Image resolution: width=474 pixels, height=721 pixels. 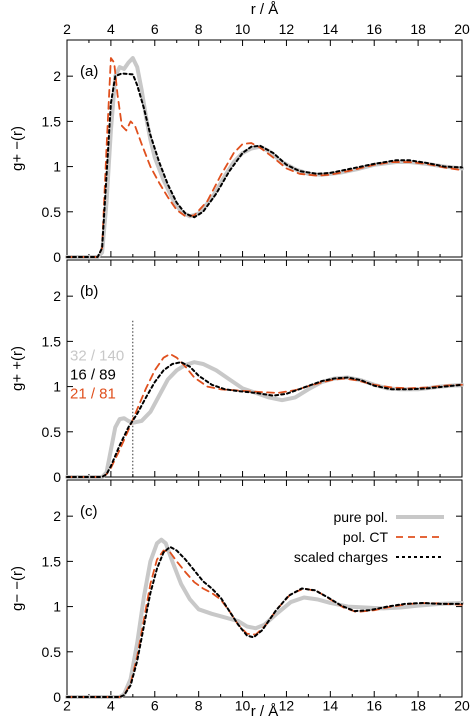 I want to click on count-annotation: 21 / 81, so click(x=93, y=394).